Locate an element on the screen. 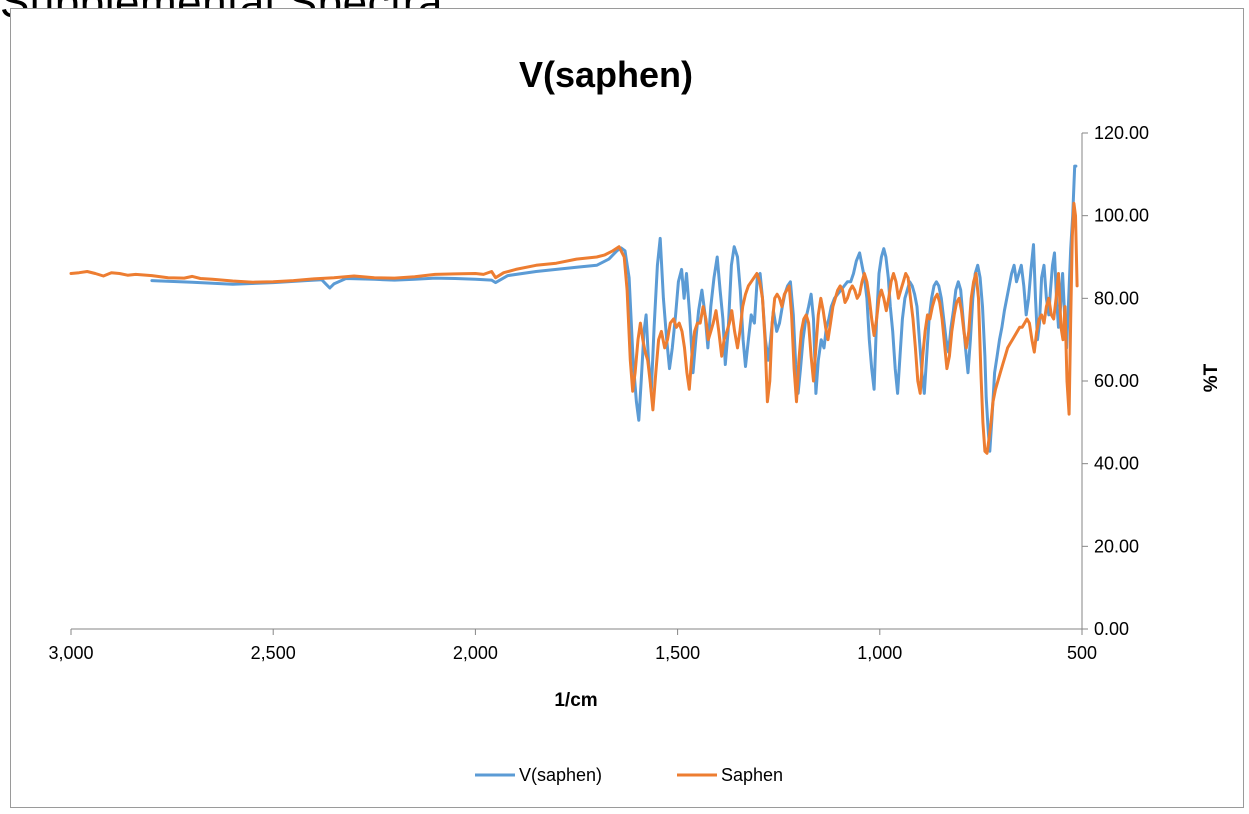 The height and width of the screenshot is (814, 1249). x-tick-label: 3,000 is located at coordinates (70, 653).